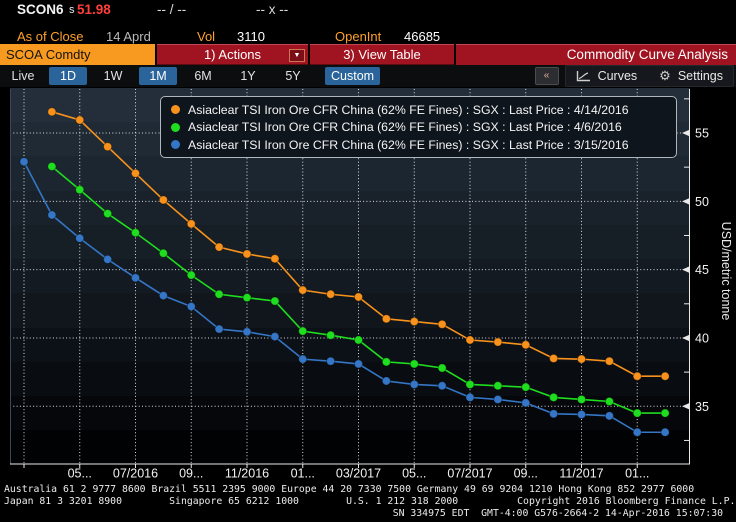 Image resolution: width=736 pixels, height=522 pixels. What do you see at coordinates (293, 76) in the screenshot?
I see `tab-5y: 5Y` at bounding box center [293, 76].